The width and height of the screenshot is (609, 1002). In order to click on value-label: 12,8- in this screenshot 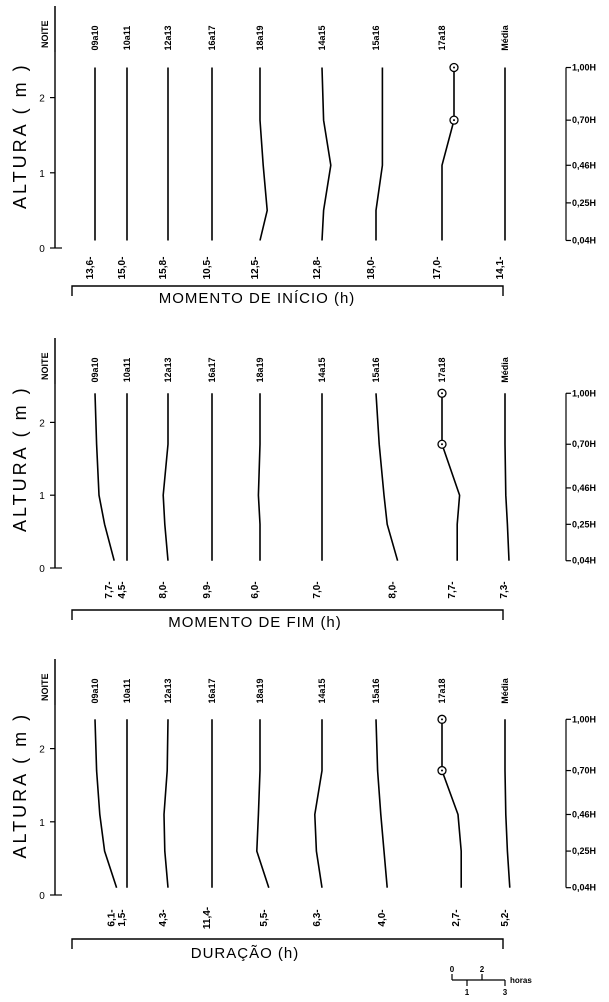, I will do `click(317, 268)`.